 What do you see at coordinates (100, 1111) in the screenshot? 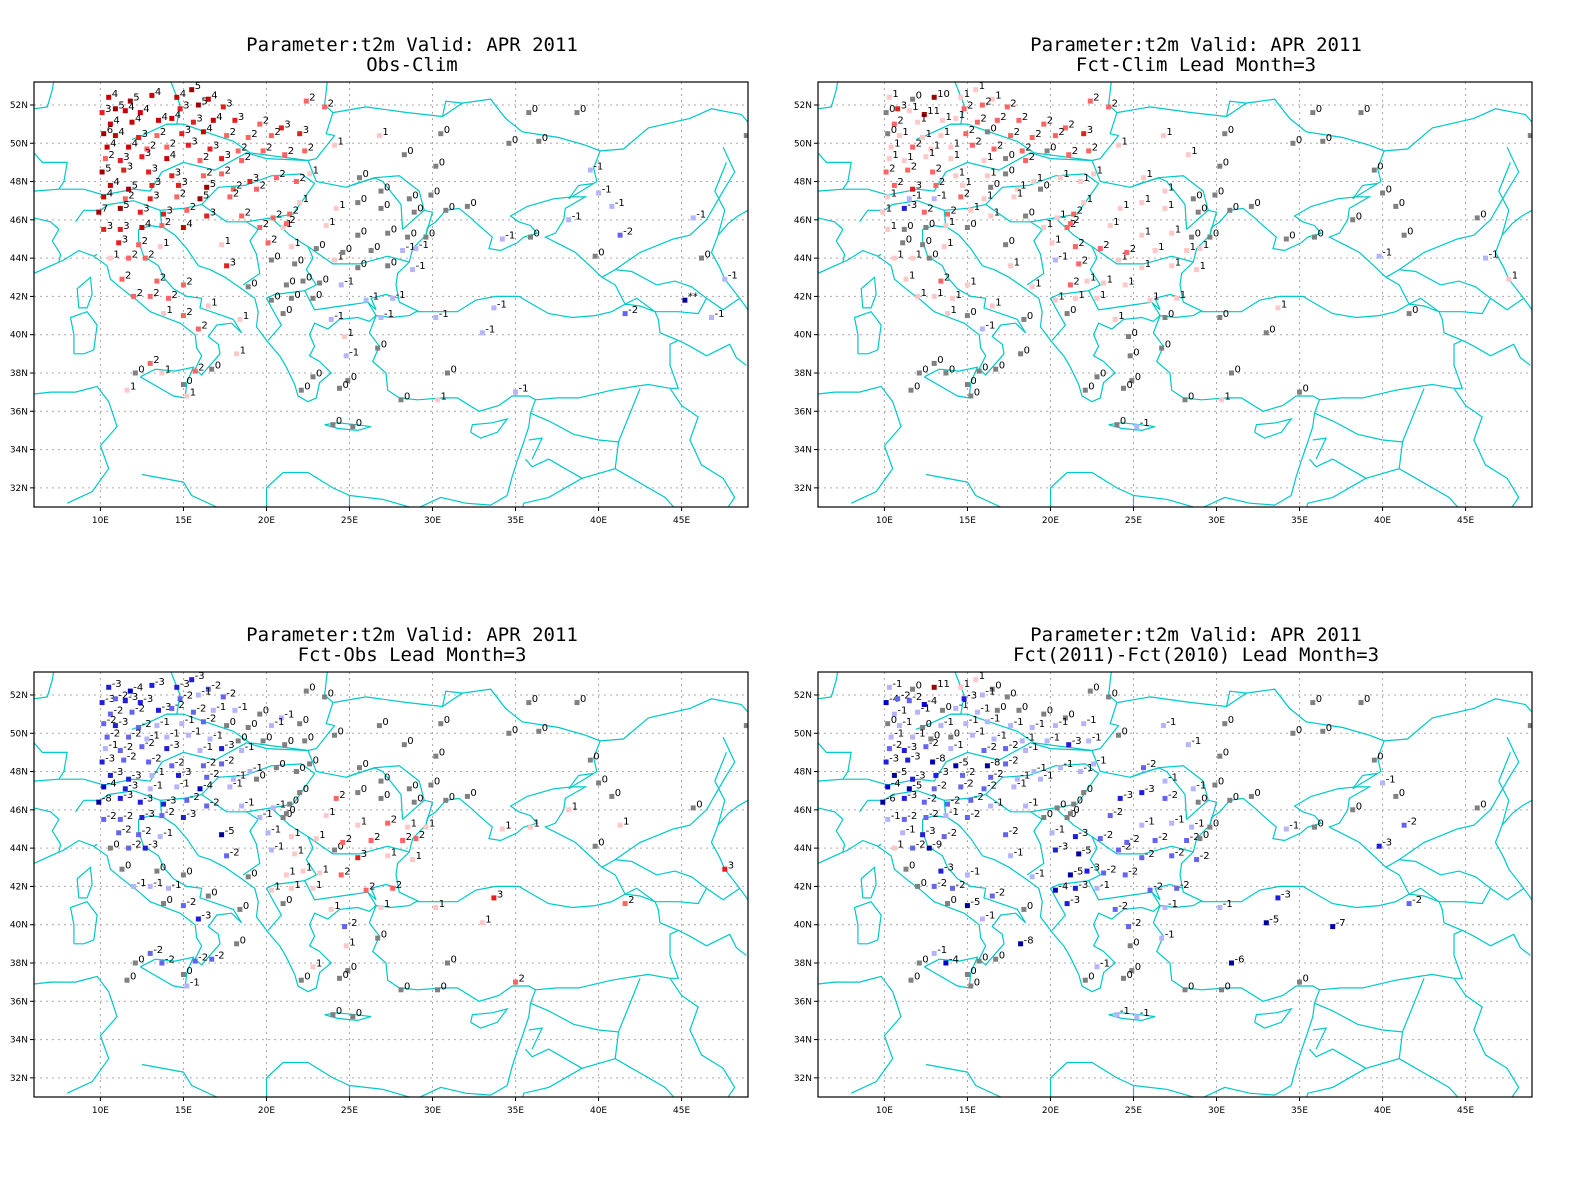
I see `lon-tick-label: 10E` at bounding box center [100, 1111].